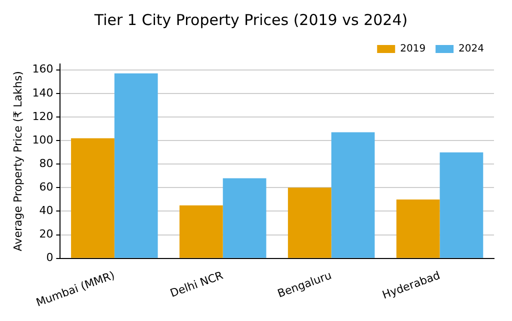  I want to click on x-tick-label: Delhi NCR, so click(197, 284).